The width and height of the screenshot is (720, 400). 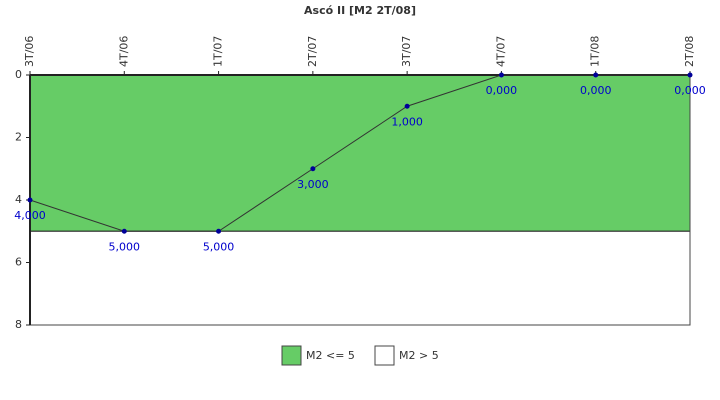 I want to click on x-tick-label: 3T/07, so click(x=406, y=51).